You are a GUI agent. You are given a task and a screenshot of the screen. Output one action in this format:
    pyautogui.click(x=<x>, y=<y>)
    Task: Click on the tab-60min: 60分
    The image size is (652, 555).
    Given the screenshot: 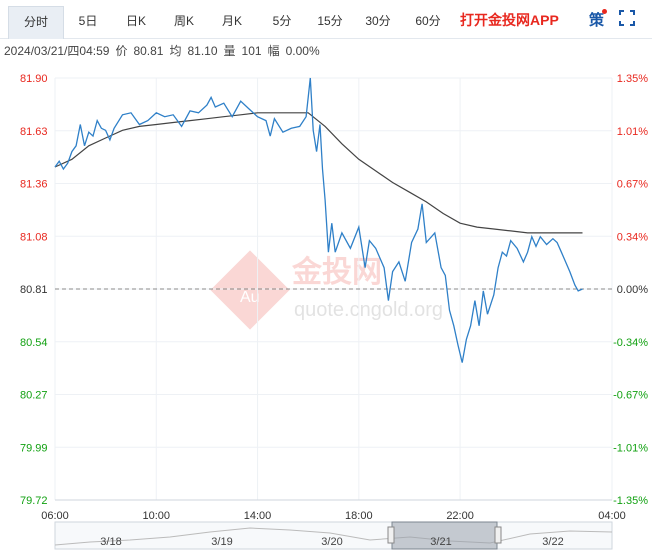 What is the action you would take?
    pyautogui.click(x=428, y=21)
    